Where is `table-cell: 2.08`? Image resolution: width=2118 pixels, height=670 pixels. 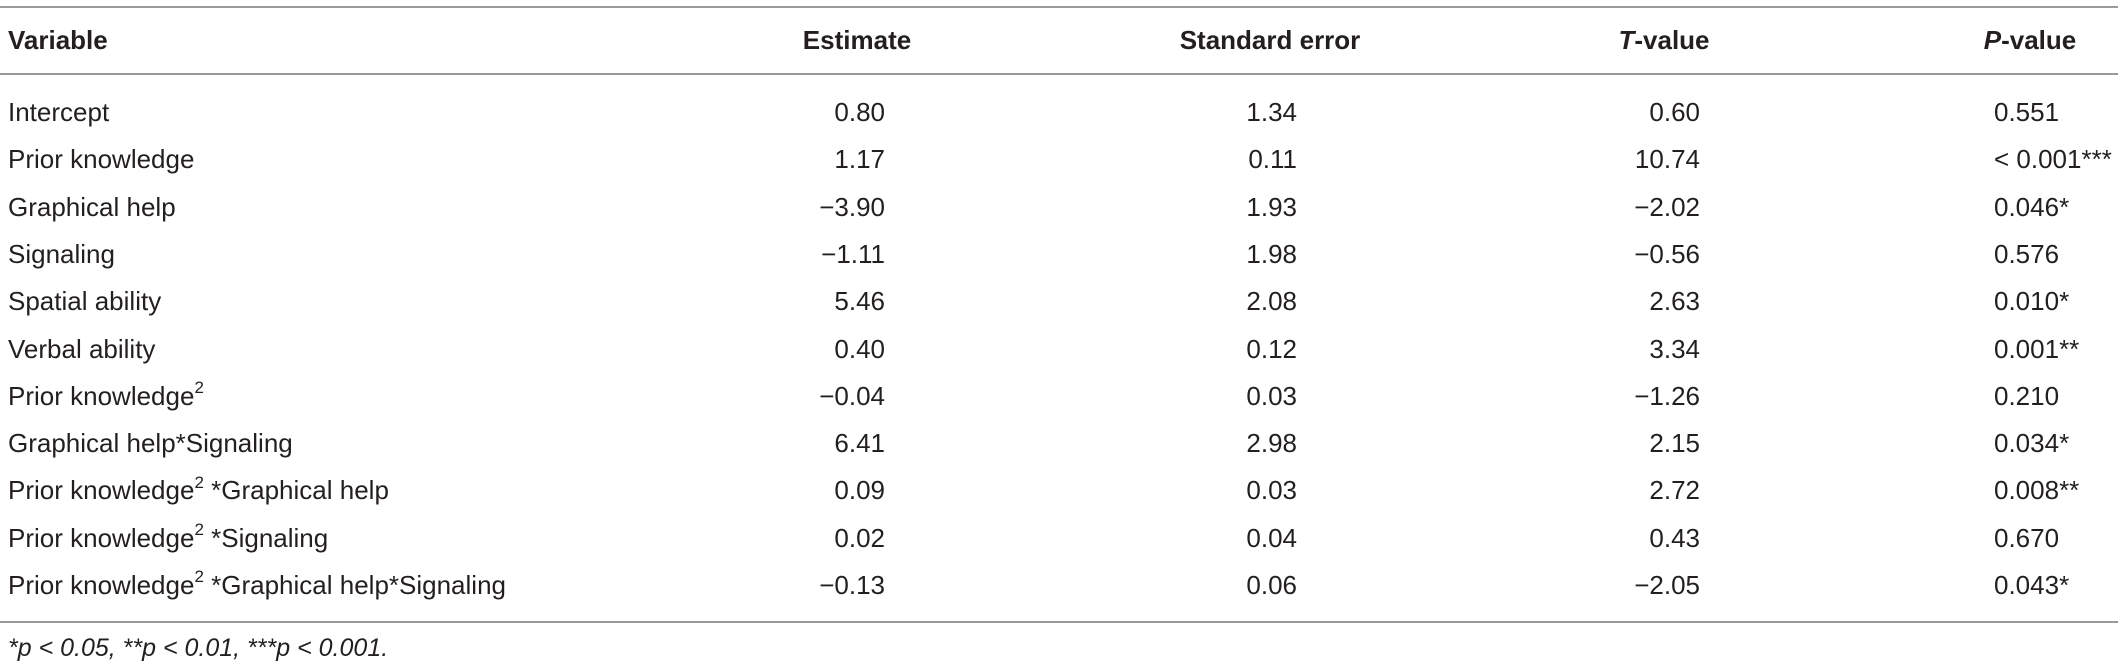
table-cell: 2.08 is located at coordinates (1271, 301).